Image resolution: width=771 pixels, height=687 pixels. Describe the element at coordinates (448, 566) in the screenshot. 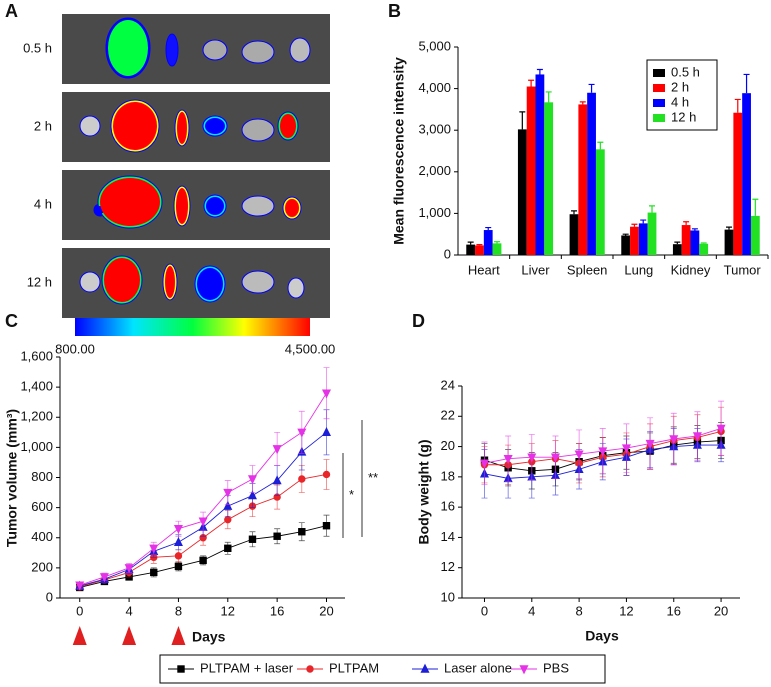

I see `y-tick-label: 12` at that location.